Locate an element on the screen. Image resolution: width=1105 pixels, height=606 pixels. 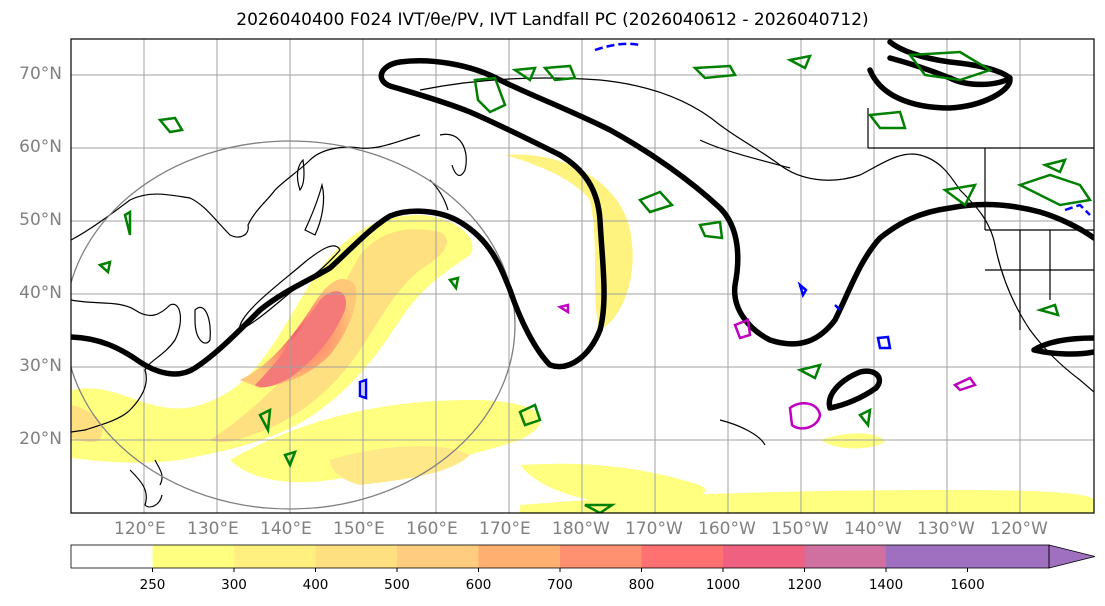
lon-label: 170°E is located at coordinates (505, 529).